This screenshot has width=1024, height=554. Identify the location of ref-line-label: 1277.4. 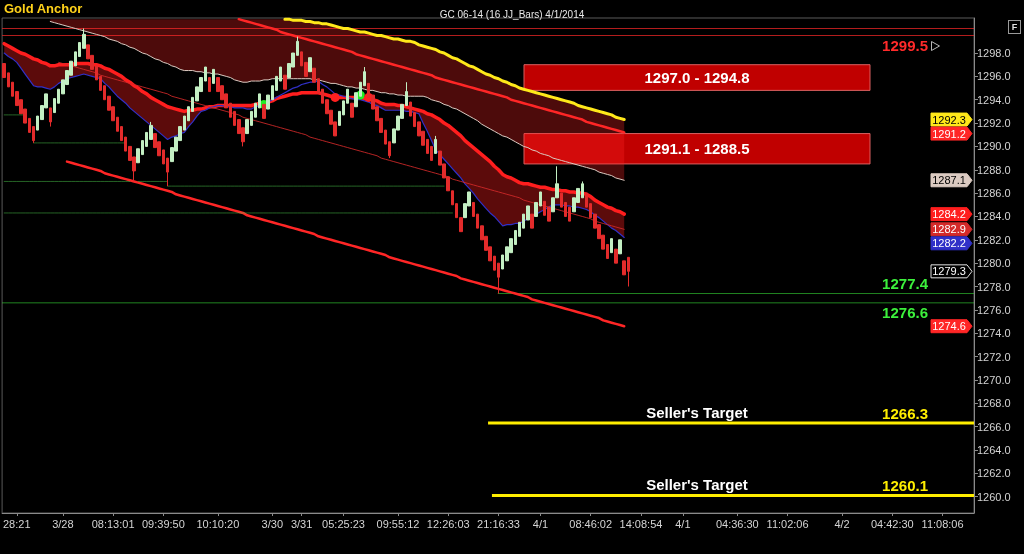
(905, 284).